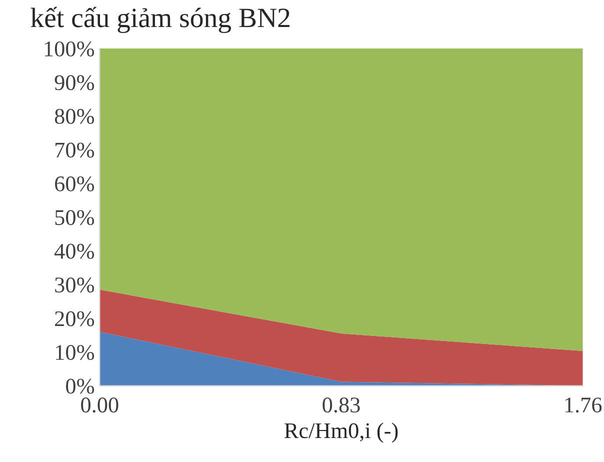 The width and height of the screenshot is (604, 462). What do you see at coordinates (74, 251) in the screenshot?
I see `y-tick-label: 40%` at bounding box center [74, 251].